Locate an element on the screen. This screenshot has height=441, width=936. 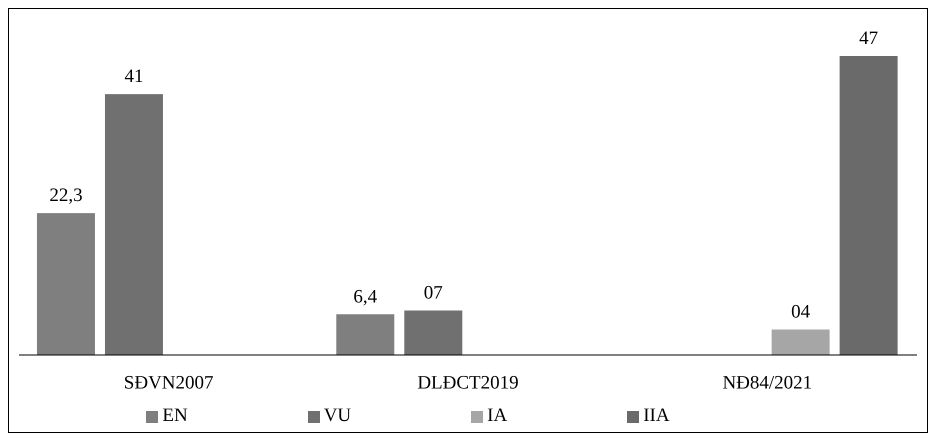
x-tick-label: SĐVN2007 is located at coordinates (169, 383).